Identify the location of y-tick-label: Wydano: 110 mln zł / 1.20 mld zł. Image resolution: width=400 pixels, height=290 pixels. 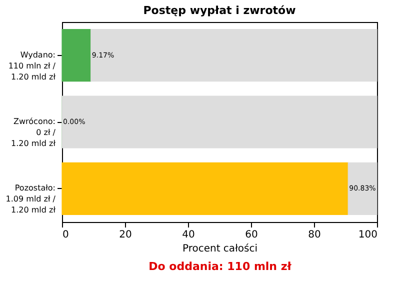
(32, 66).